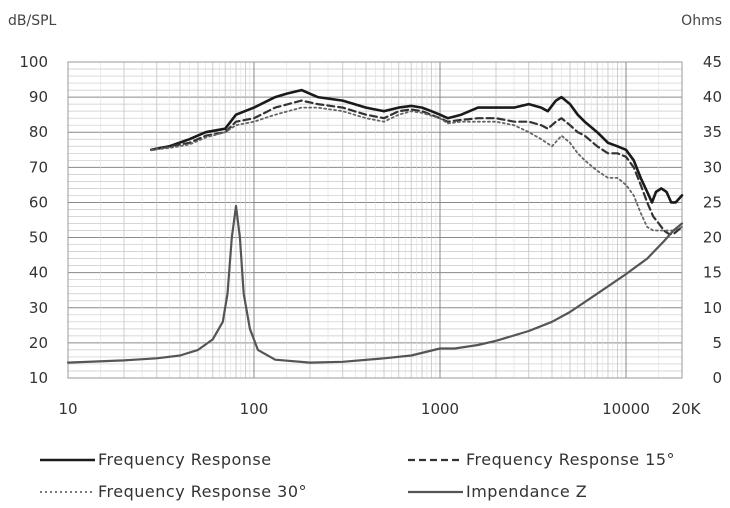 The width and height of the screenshot is (730, 508). I want to click on x-tick-label: 1000, so click(440, 409).